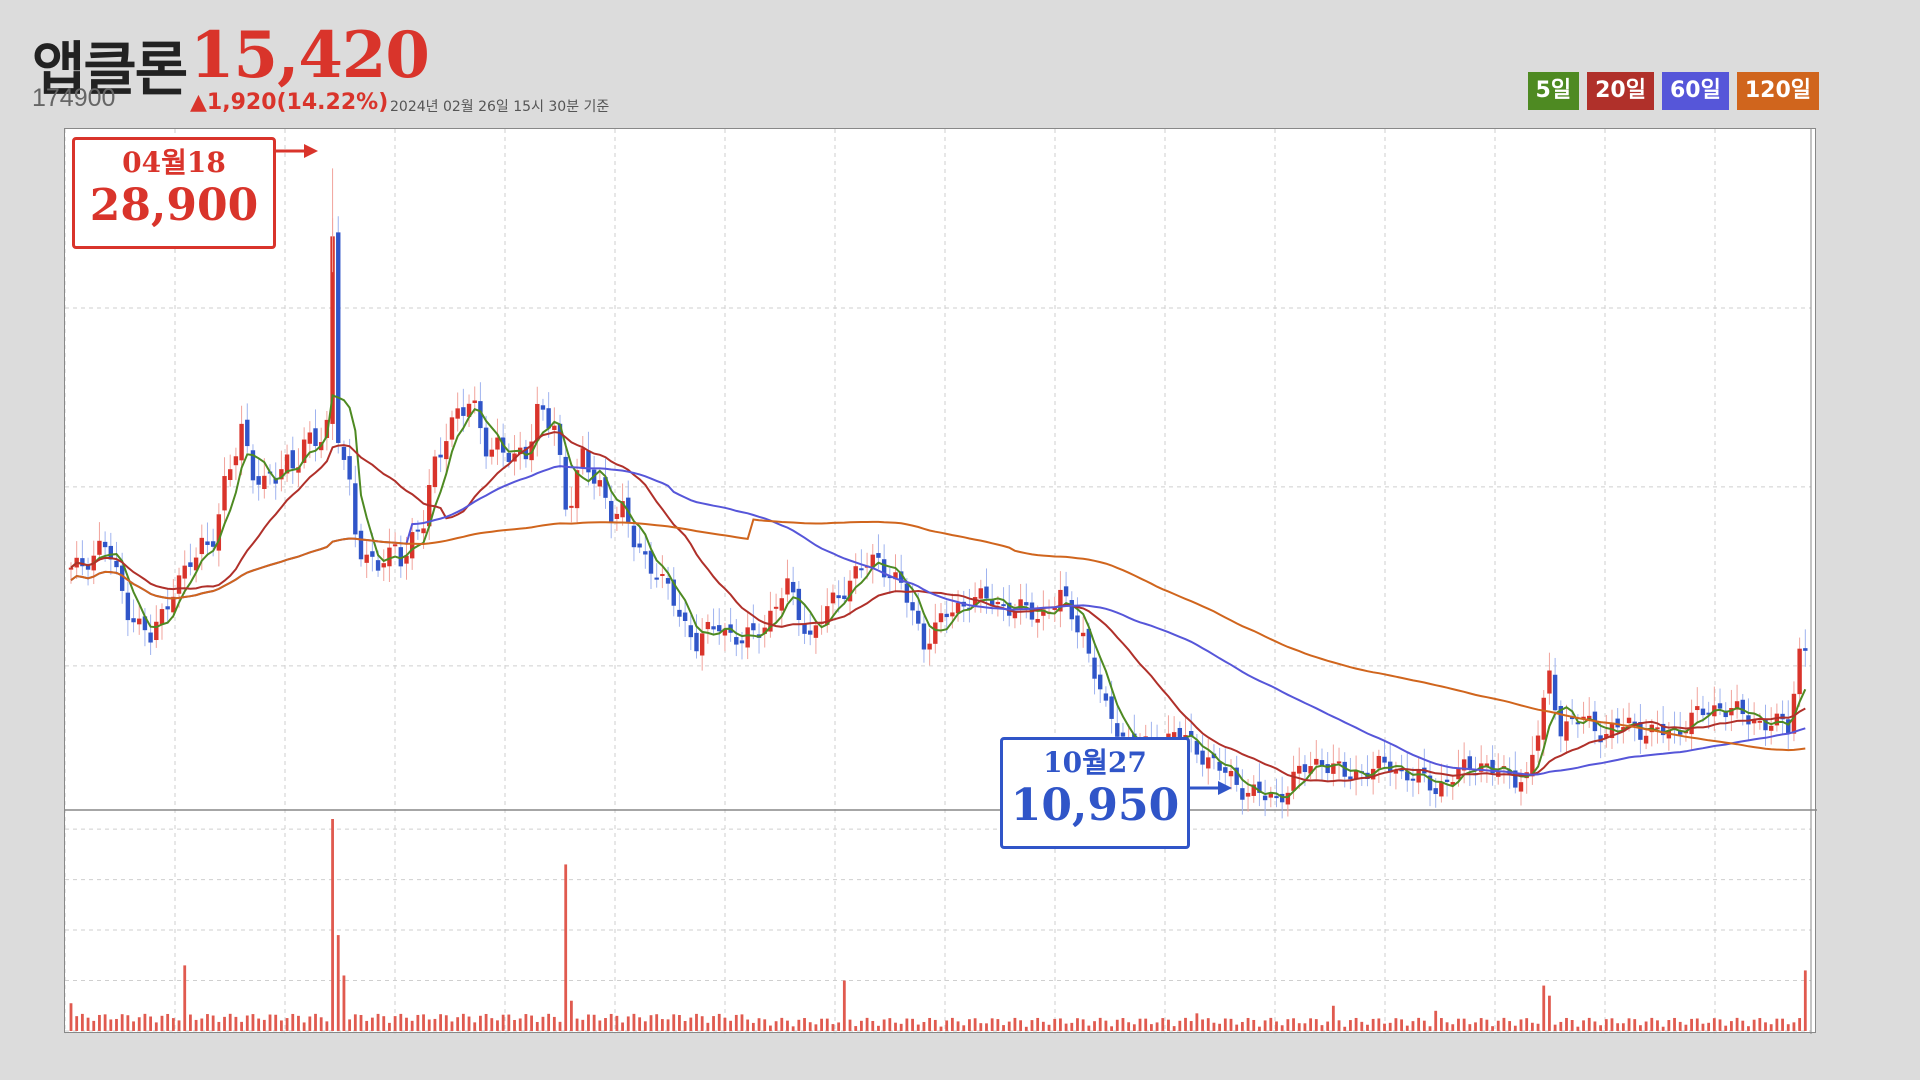 The height and width of the screenshot is (1080, 1920). What do you see at coordinates (1553, 91) in the screenshot?
I see `legend-ma5: 5일` at bounding box center [1553, 91].